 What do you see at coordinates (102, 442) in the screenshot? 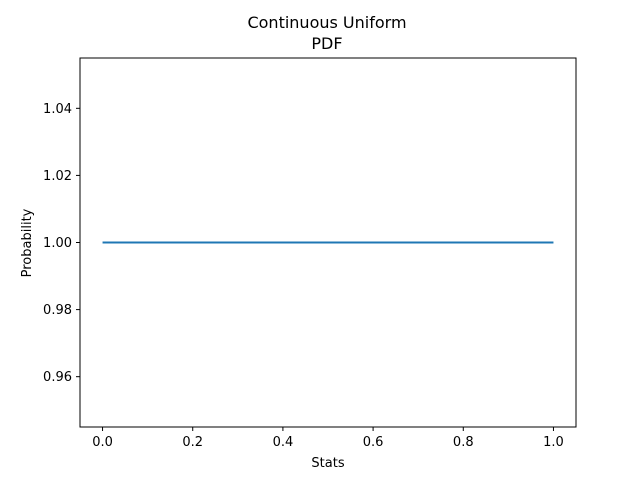
I see `x-tick-label: 0.0` at bounding box center [102, 442].